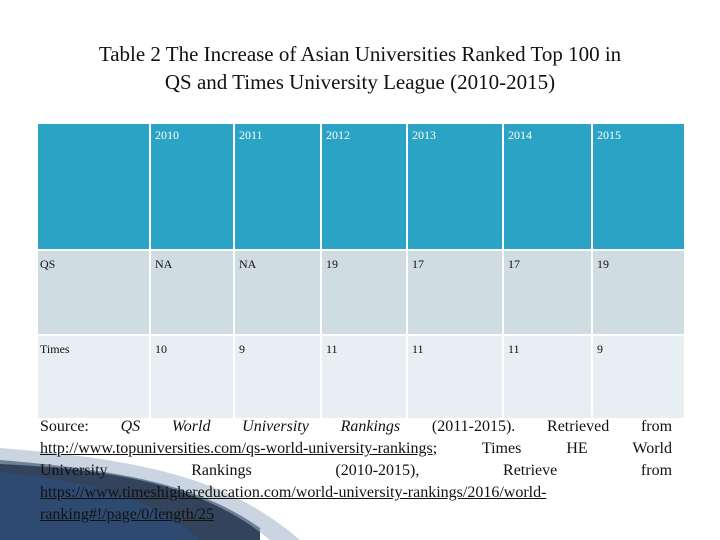 The width and height of the screenshot is (720, 540). Describe the element at coordinates (577, 448) in the screenshot. I see `source-times-prefix: Times HE World` at that location.